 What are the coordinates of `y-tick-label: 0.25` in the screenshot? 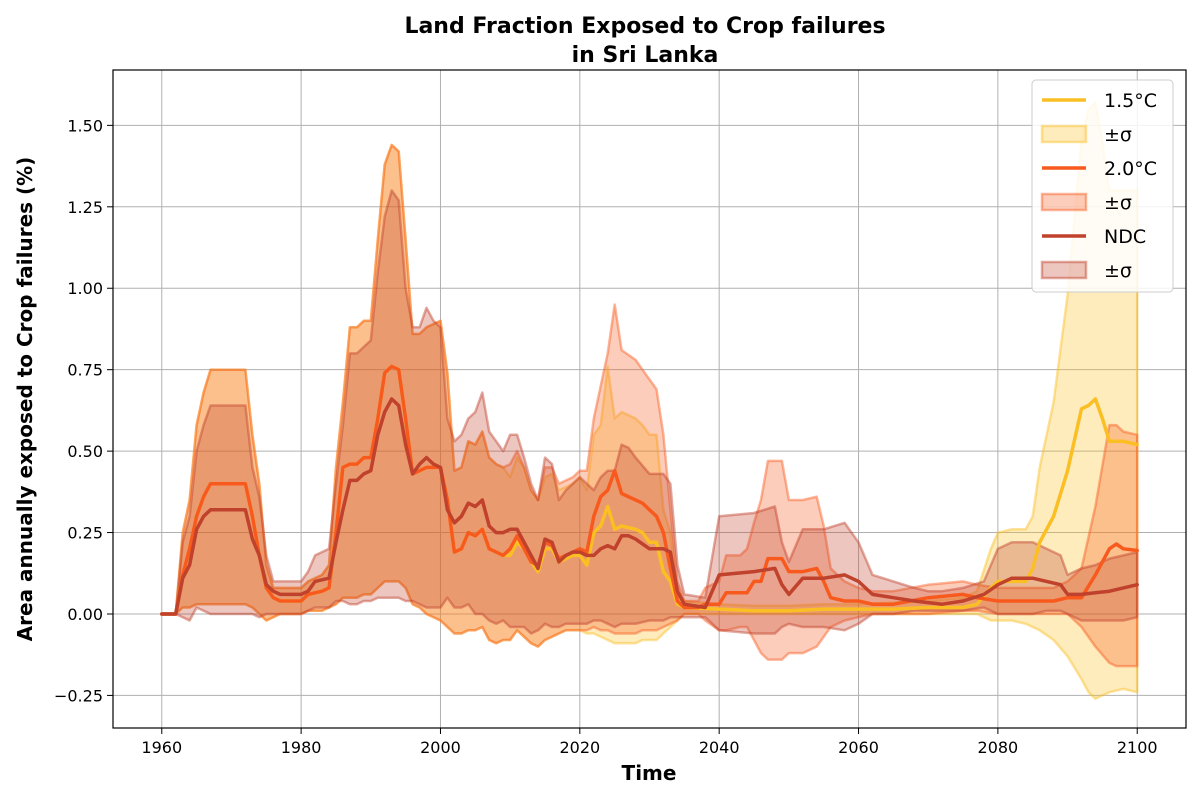 It's located at (85, 533).